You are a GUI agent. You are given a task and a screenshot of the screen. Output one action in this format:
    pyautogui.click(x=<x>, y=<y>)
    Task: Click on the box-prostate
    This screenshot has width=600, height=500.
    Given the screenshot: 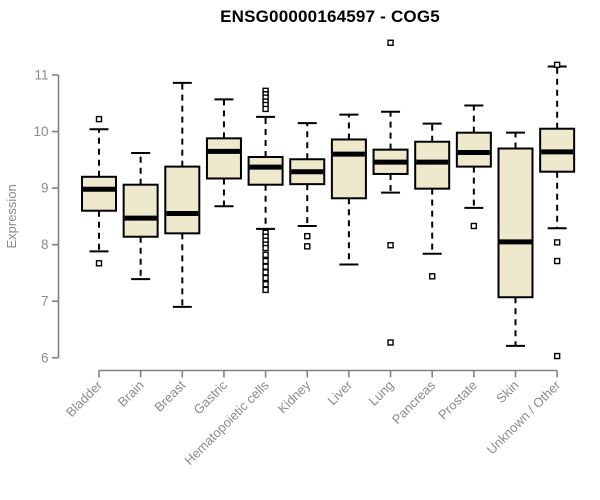 What is the action you would take?
    pyautogui.click(x=473, y=149)
    